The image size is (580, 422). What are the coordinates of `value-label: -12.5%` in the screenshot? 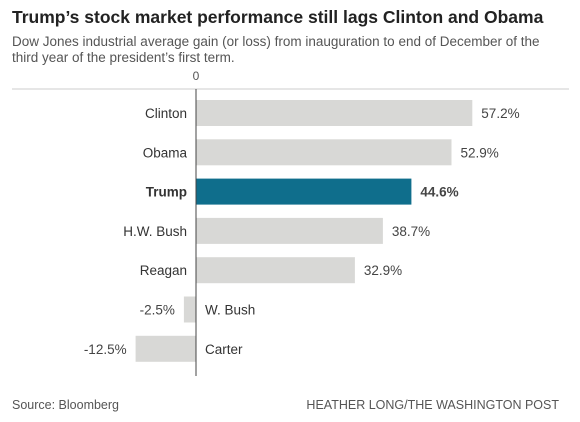 It's located at (105, 349).